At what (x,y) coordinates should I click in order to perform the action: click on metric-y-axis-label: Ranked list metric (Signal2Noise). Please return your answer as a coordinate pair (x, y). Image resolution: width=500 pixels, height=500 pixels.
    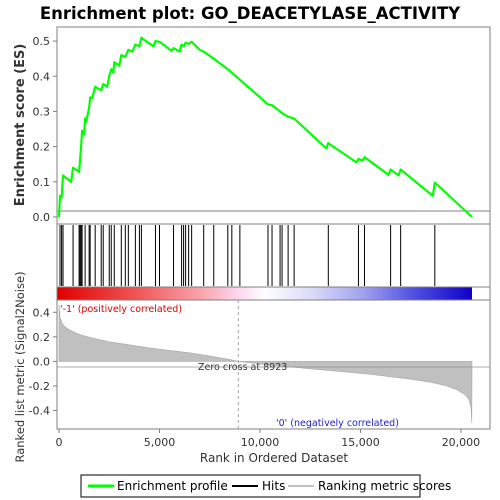
    Looking at the image, I should click on (20, 366).